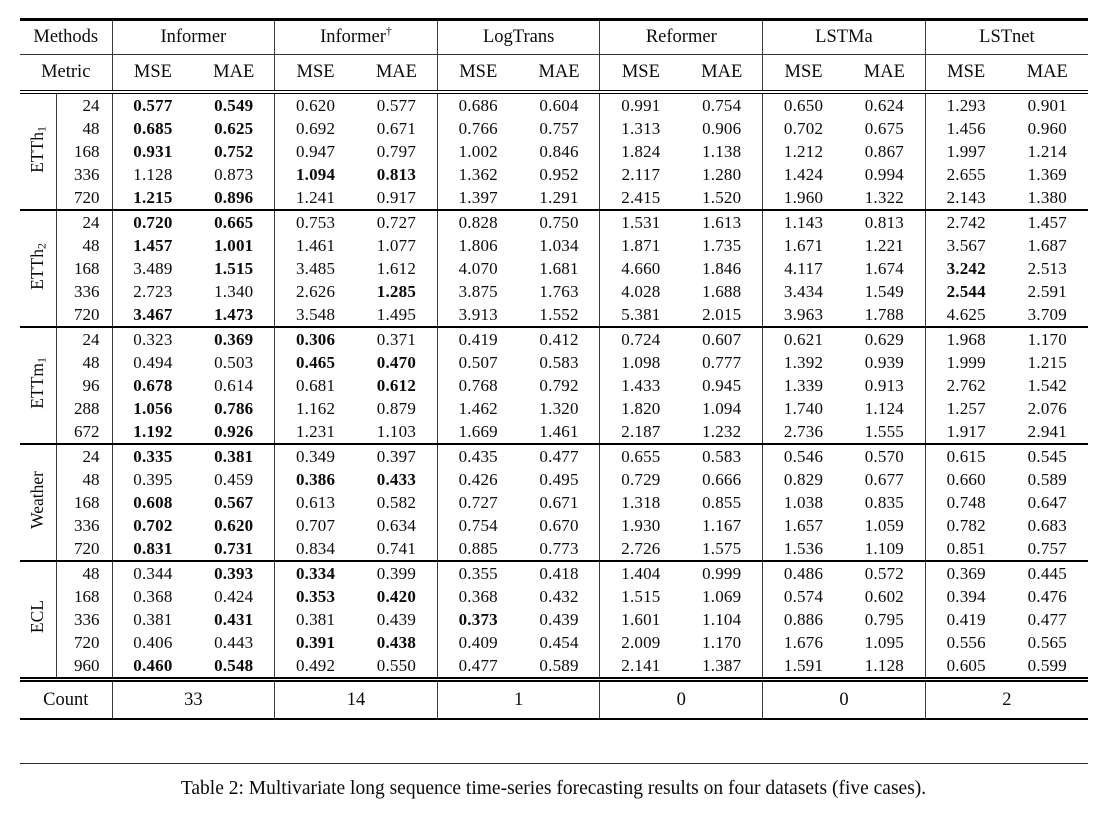 Image resolution: width=1107 pixels, height=815 pixels. What do you see at coordinates (477, 291) in the screenshot?
I see `value-cell: 3.875` at bounding box center [477, 291].